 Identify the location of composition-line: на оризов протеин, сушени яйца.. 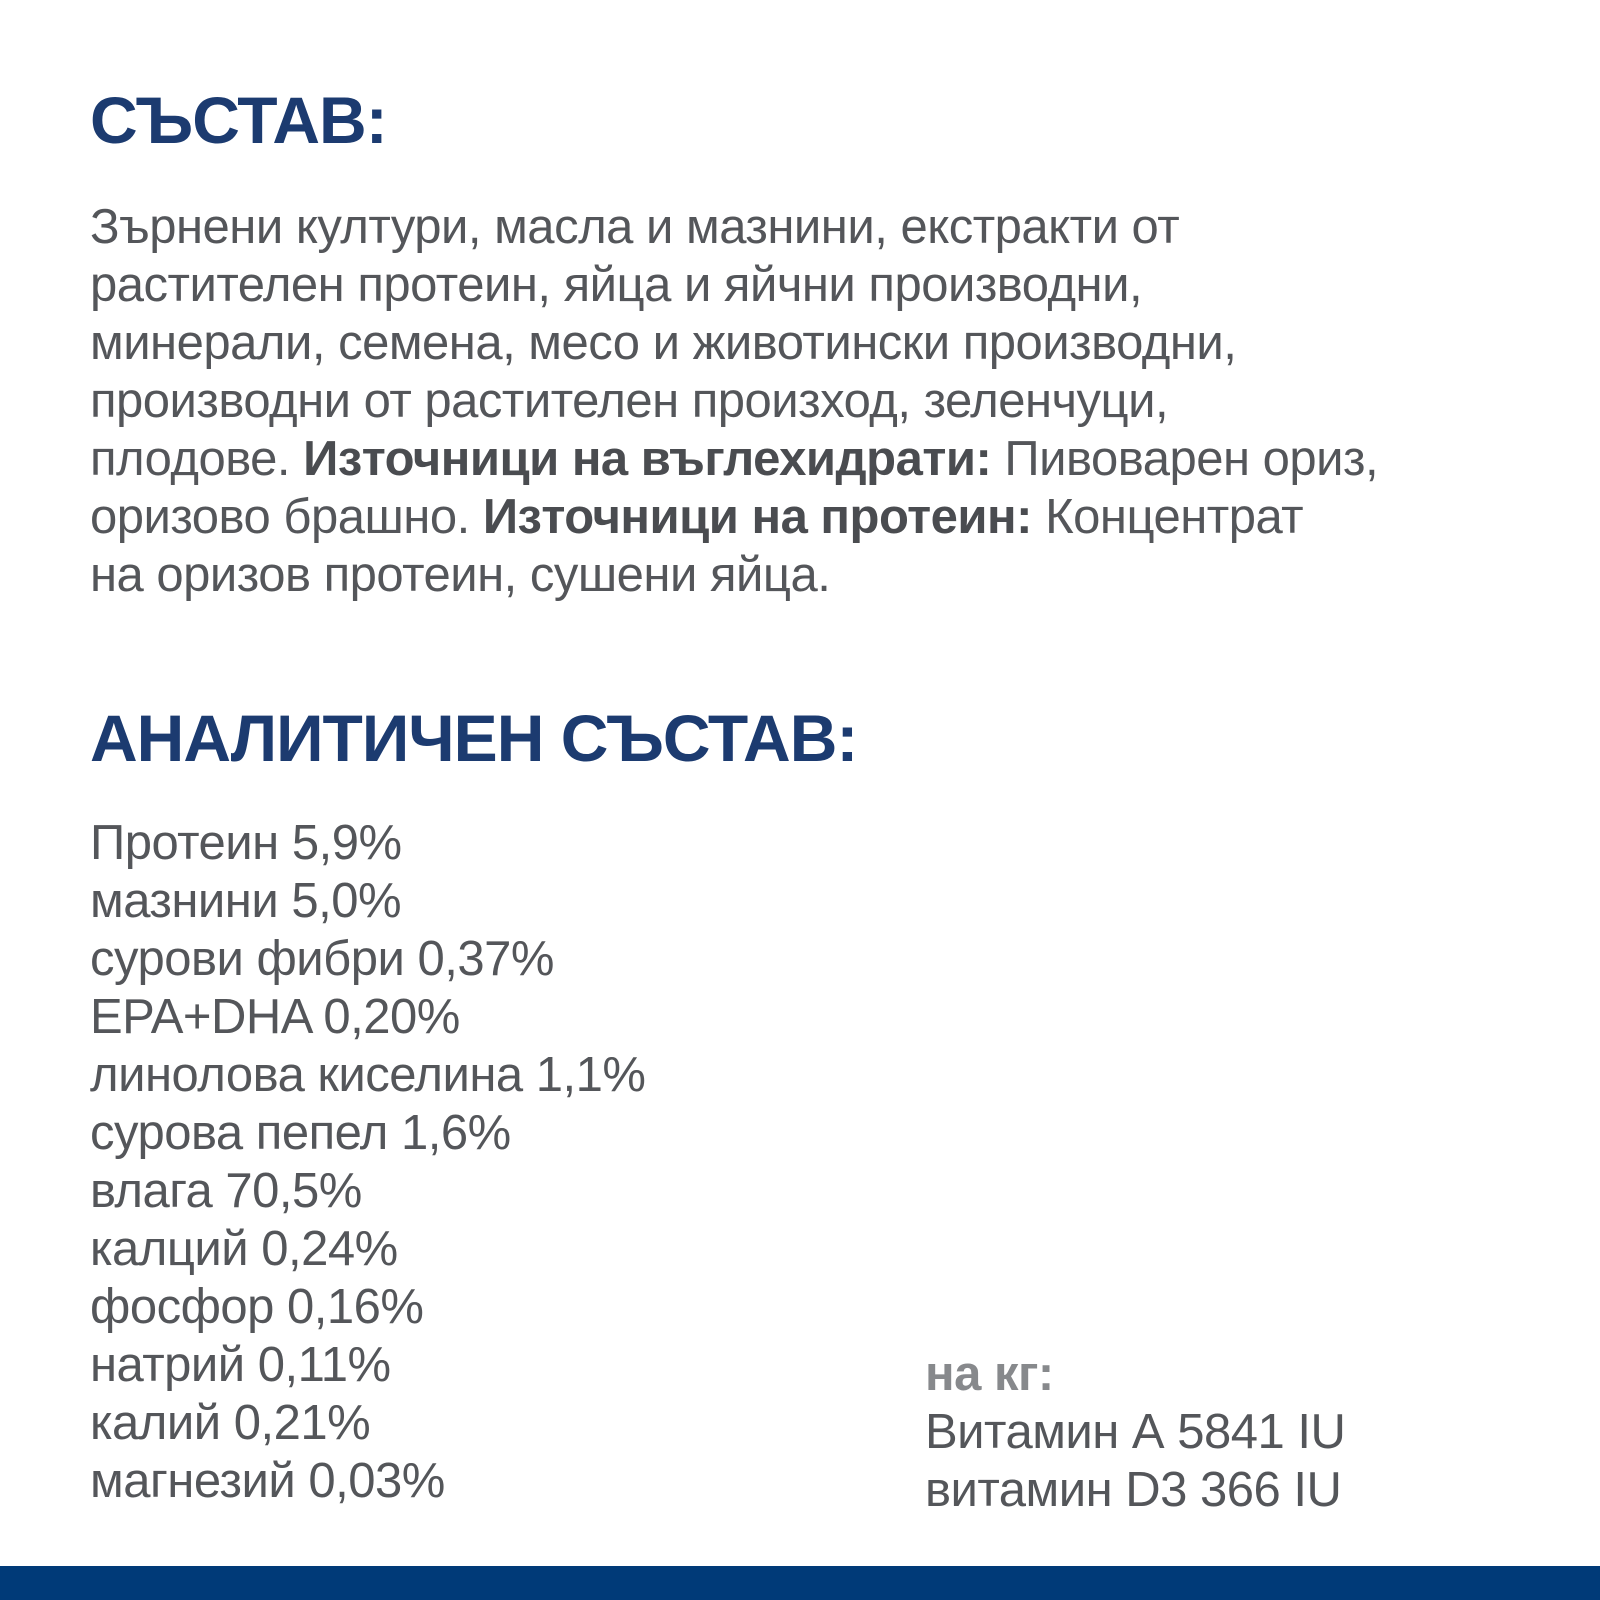
(825, 575).